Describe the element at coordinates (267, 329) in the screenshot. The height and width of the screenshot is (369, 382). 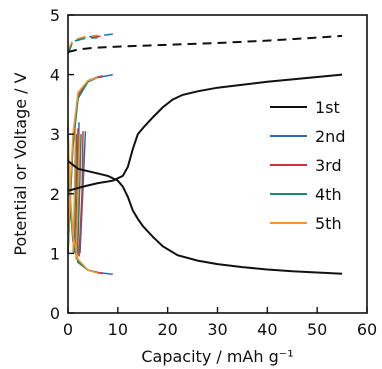
I see `x-tick-label-40: 40` at that location.